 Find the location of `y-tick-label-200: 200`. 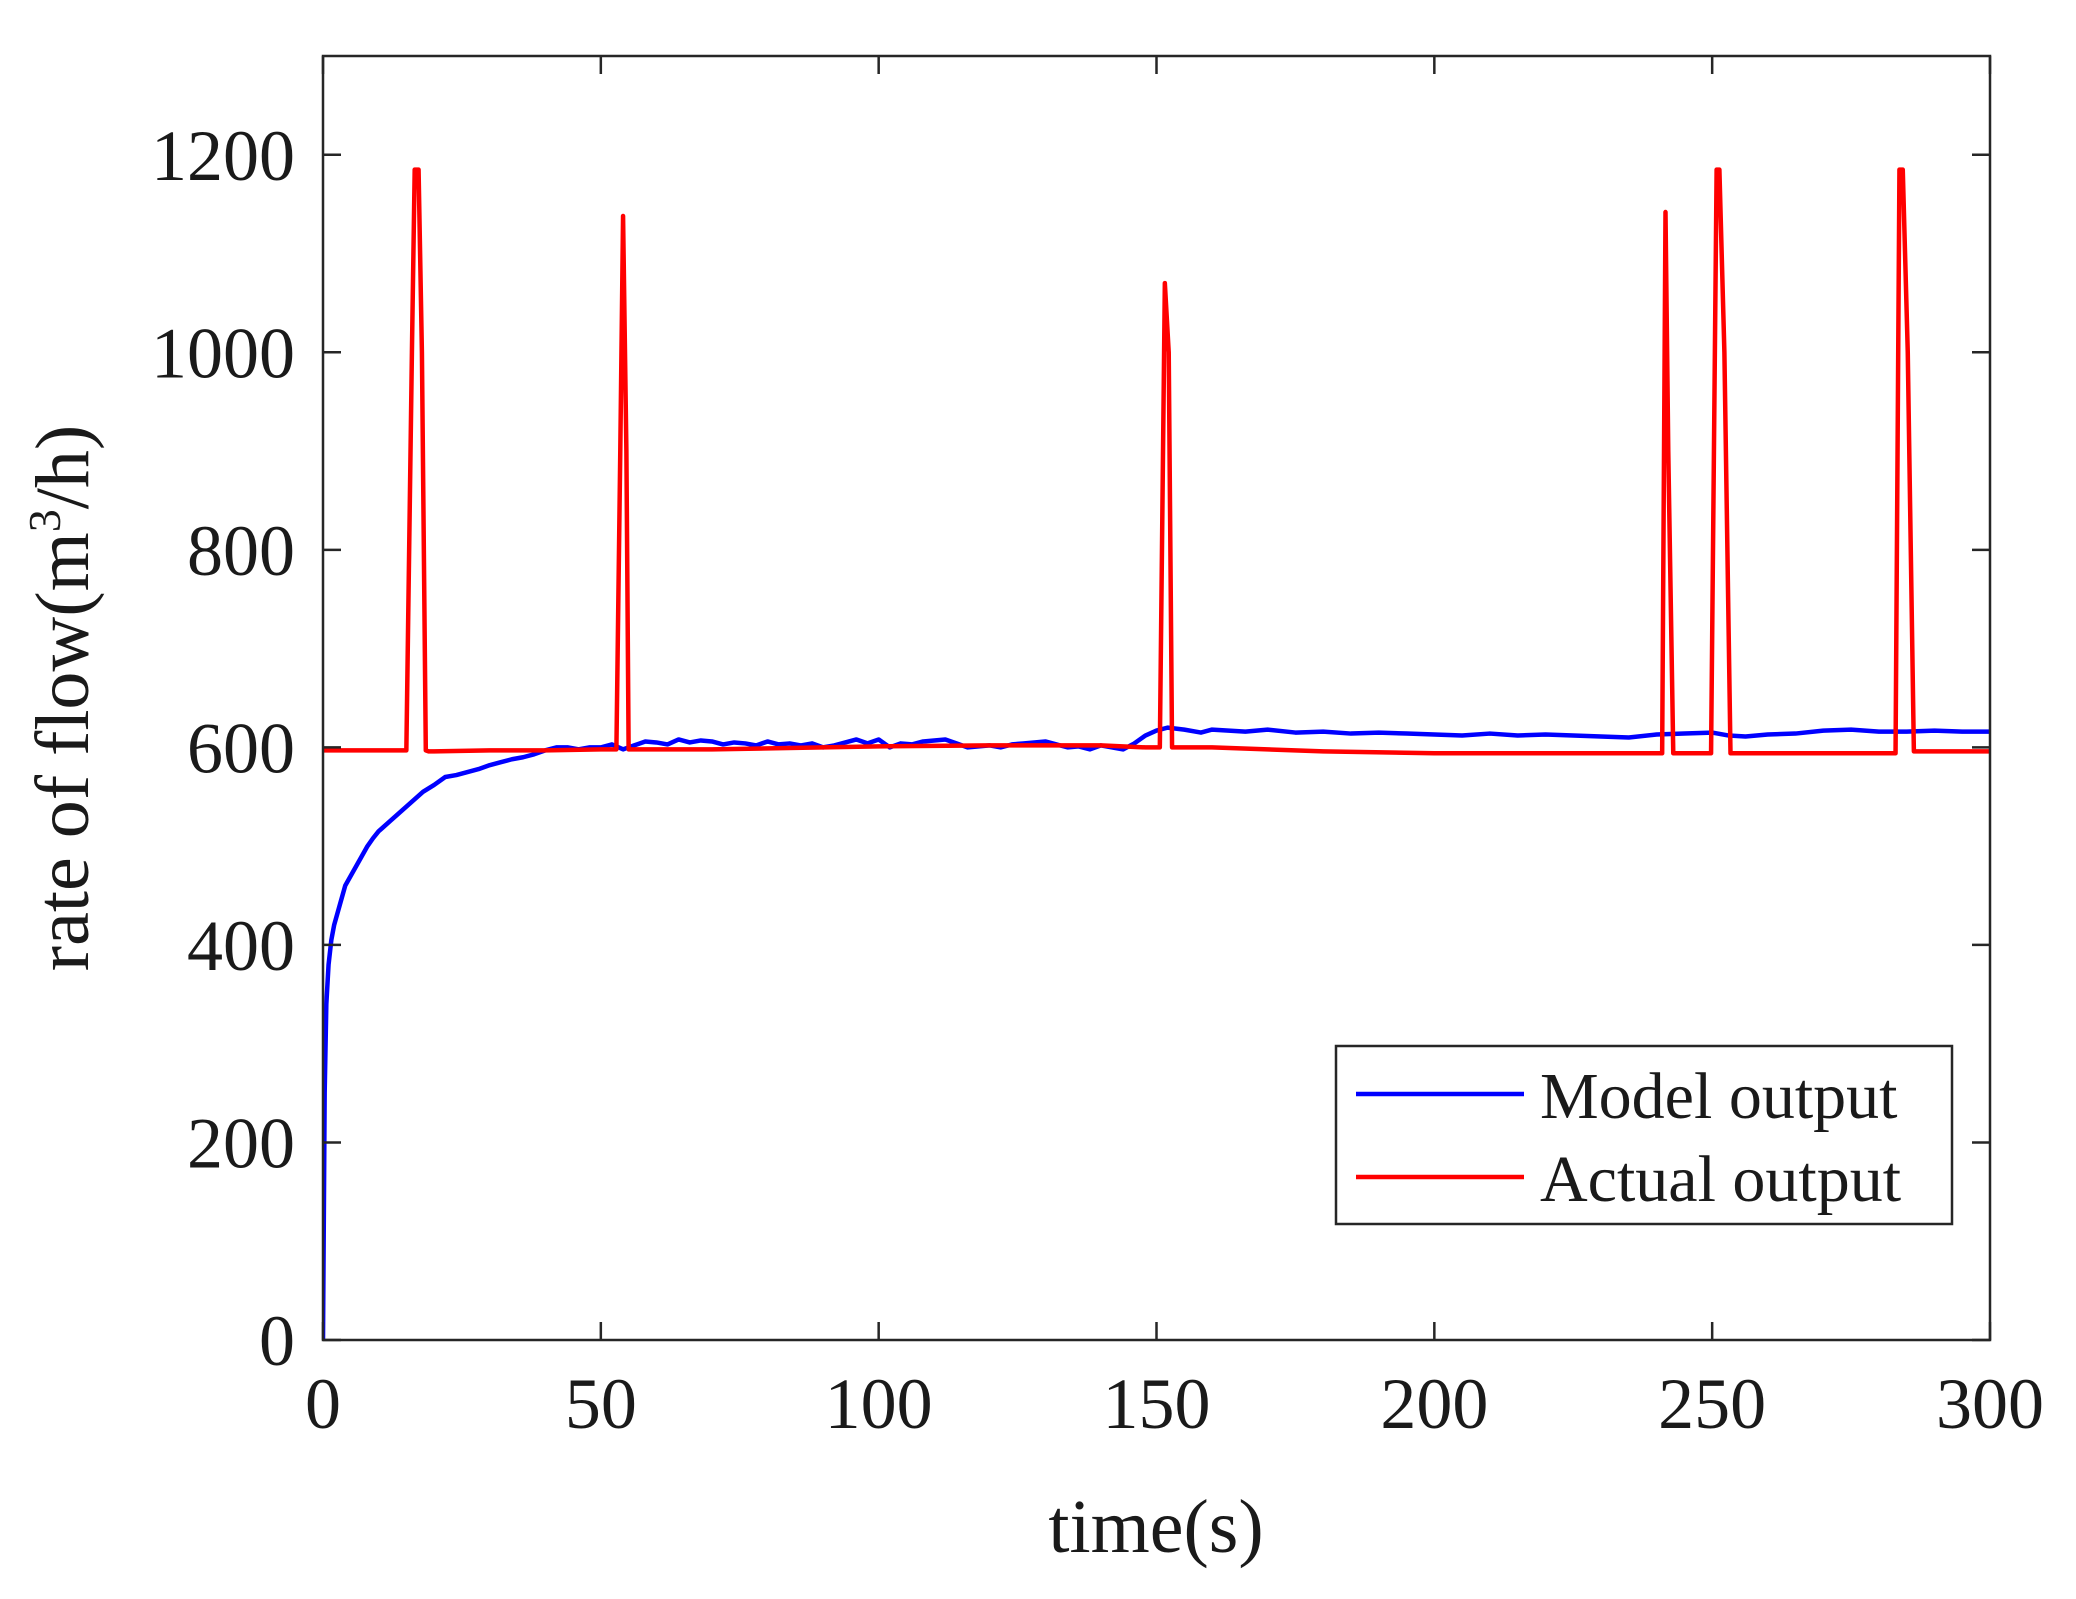

y-tick-label-200: 200 is located at coordinates (241, 1143).